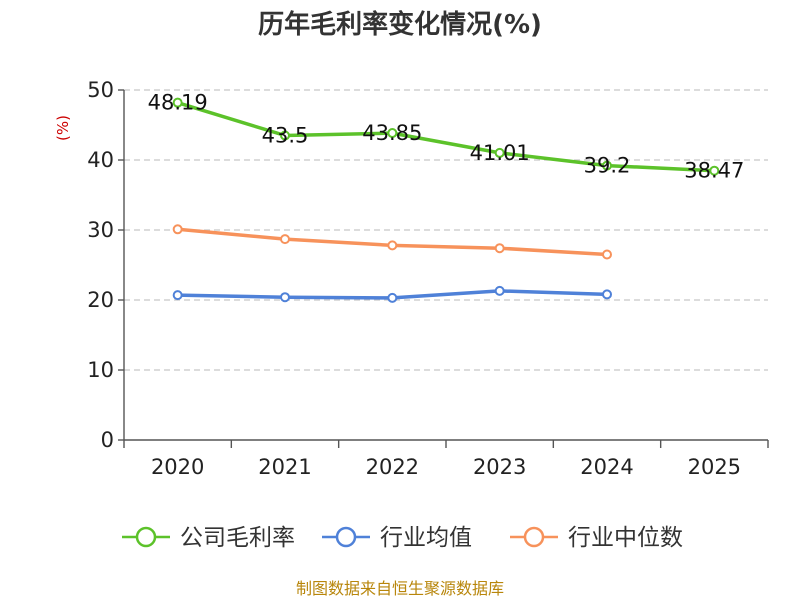 Image resolution: width=800 pixels, height=600 pixels. I want to click on legend-item-2: 行业中位数, so click(596, 538).